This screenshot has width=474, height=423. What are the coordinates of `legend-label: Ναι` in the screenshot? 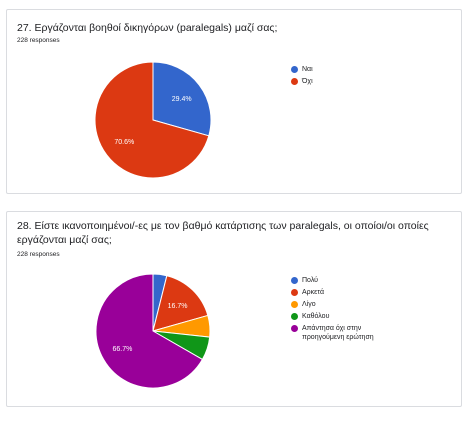 It's located at (307, 69).